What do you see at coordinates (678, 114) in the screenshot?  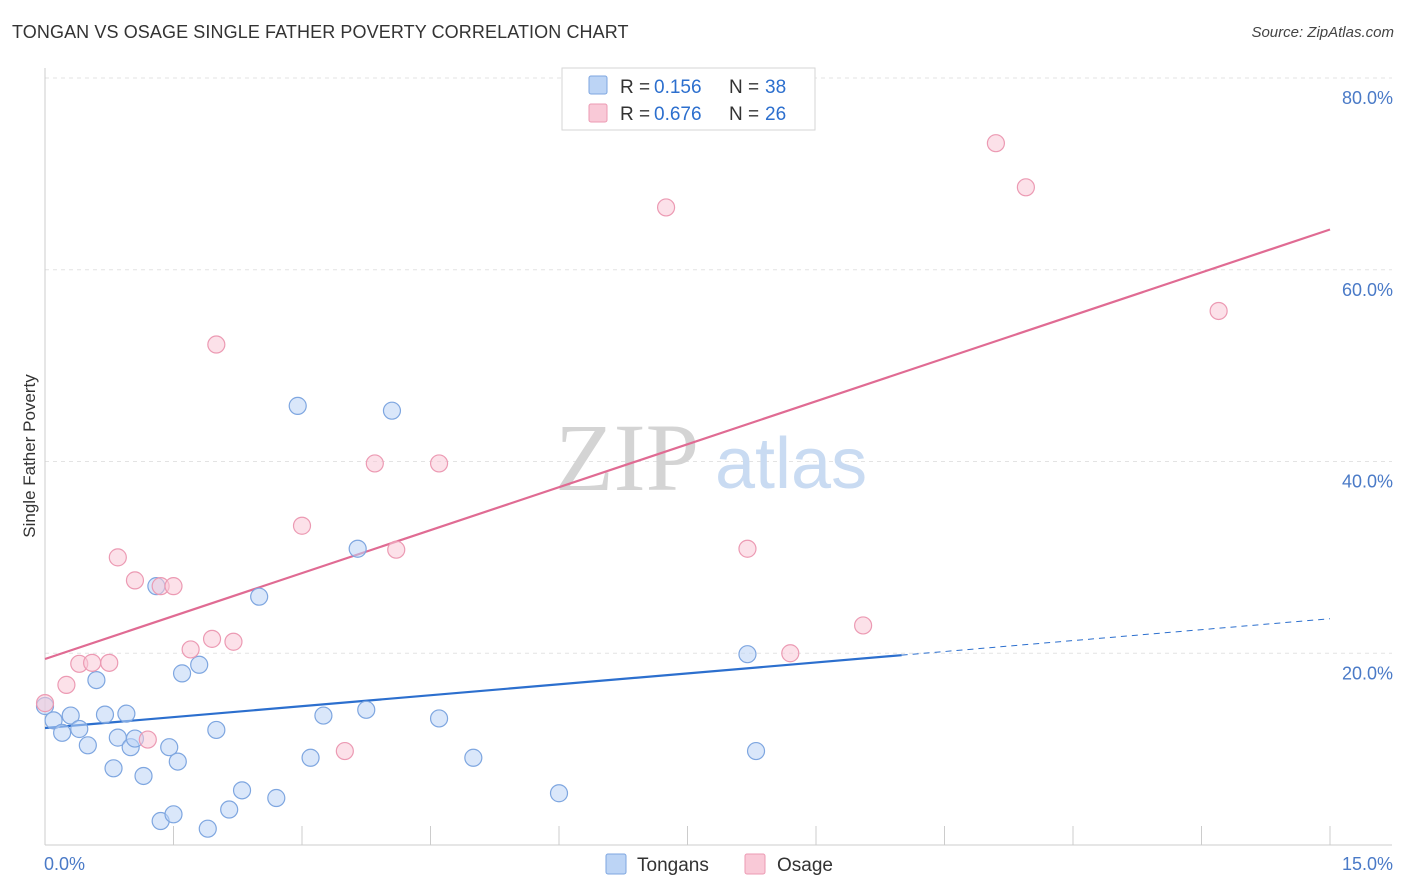 I see `legend-r-value-osage: 0.676` at bounding box center [678, 114].